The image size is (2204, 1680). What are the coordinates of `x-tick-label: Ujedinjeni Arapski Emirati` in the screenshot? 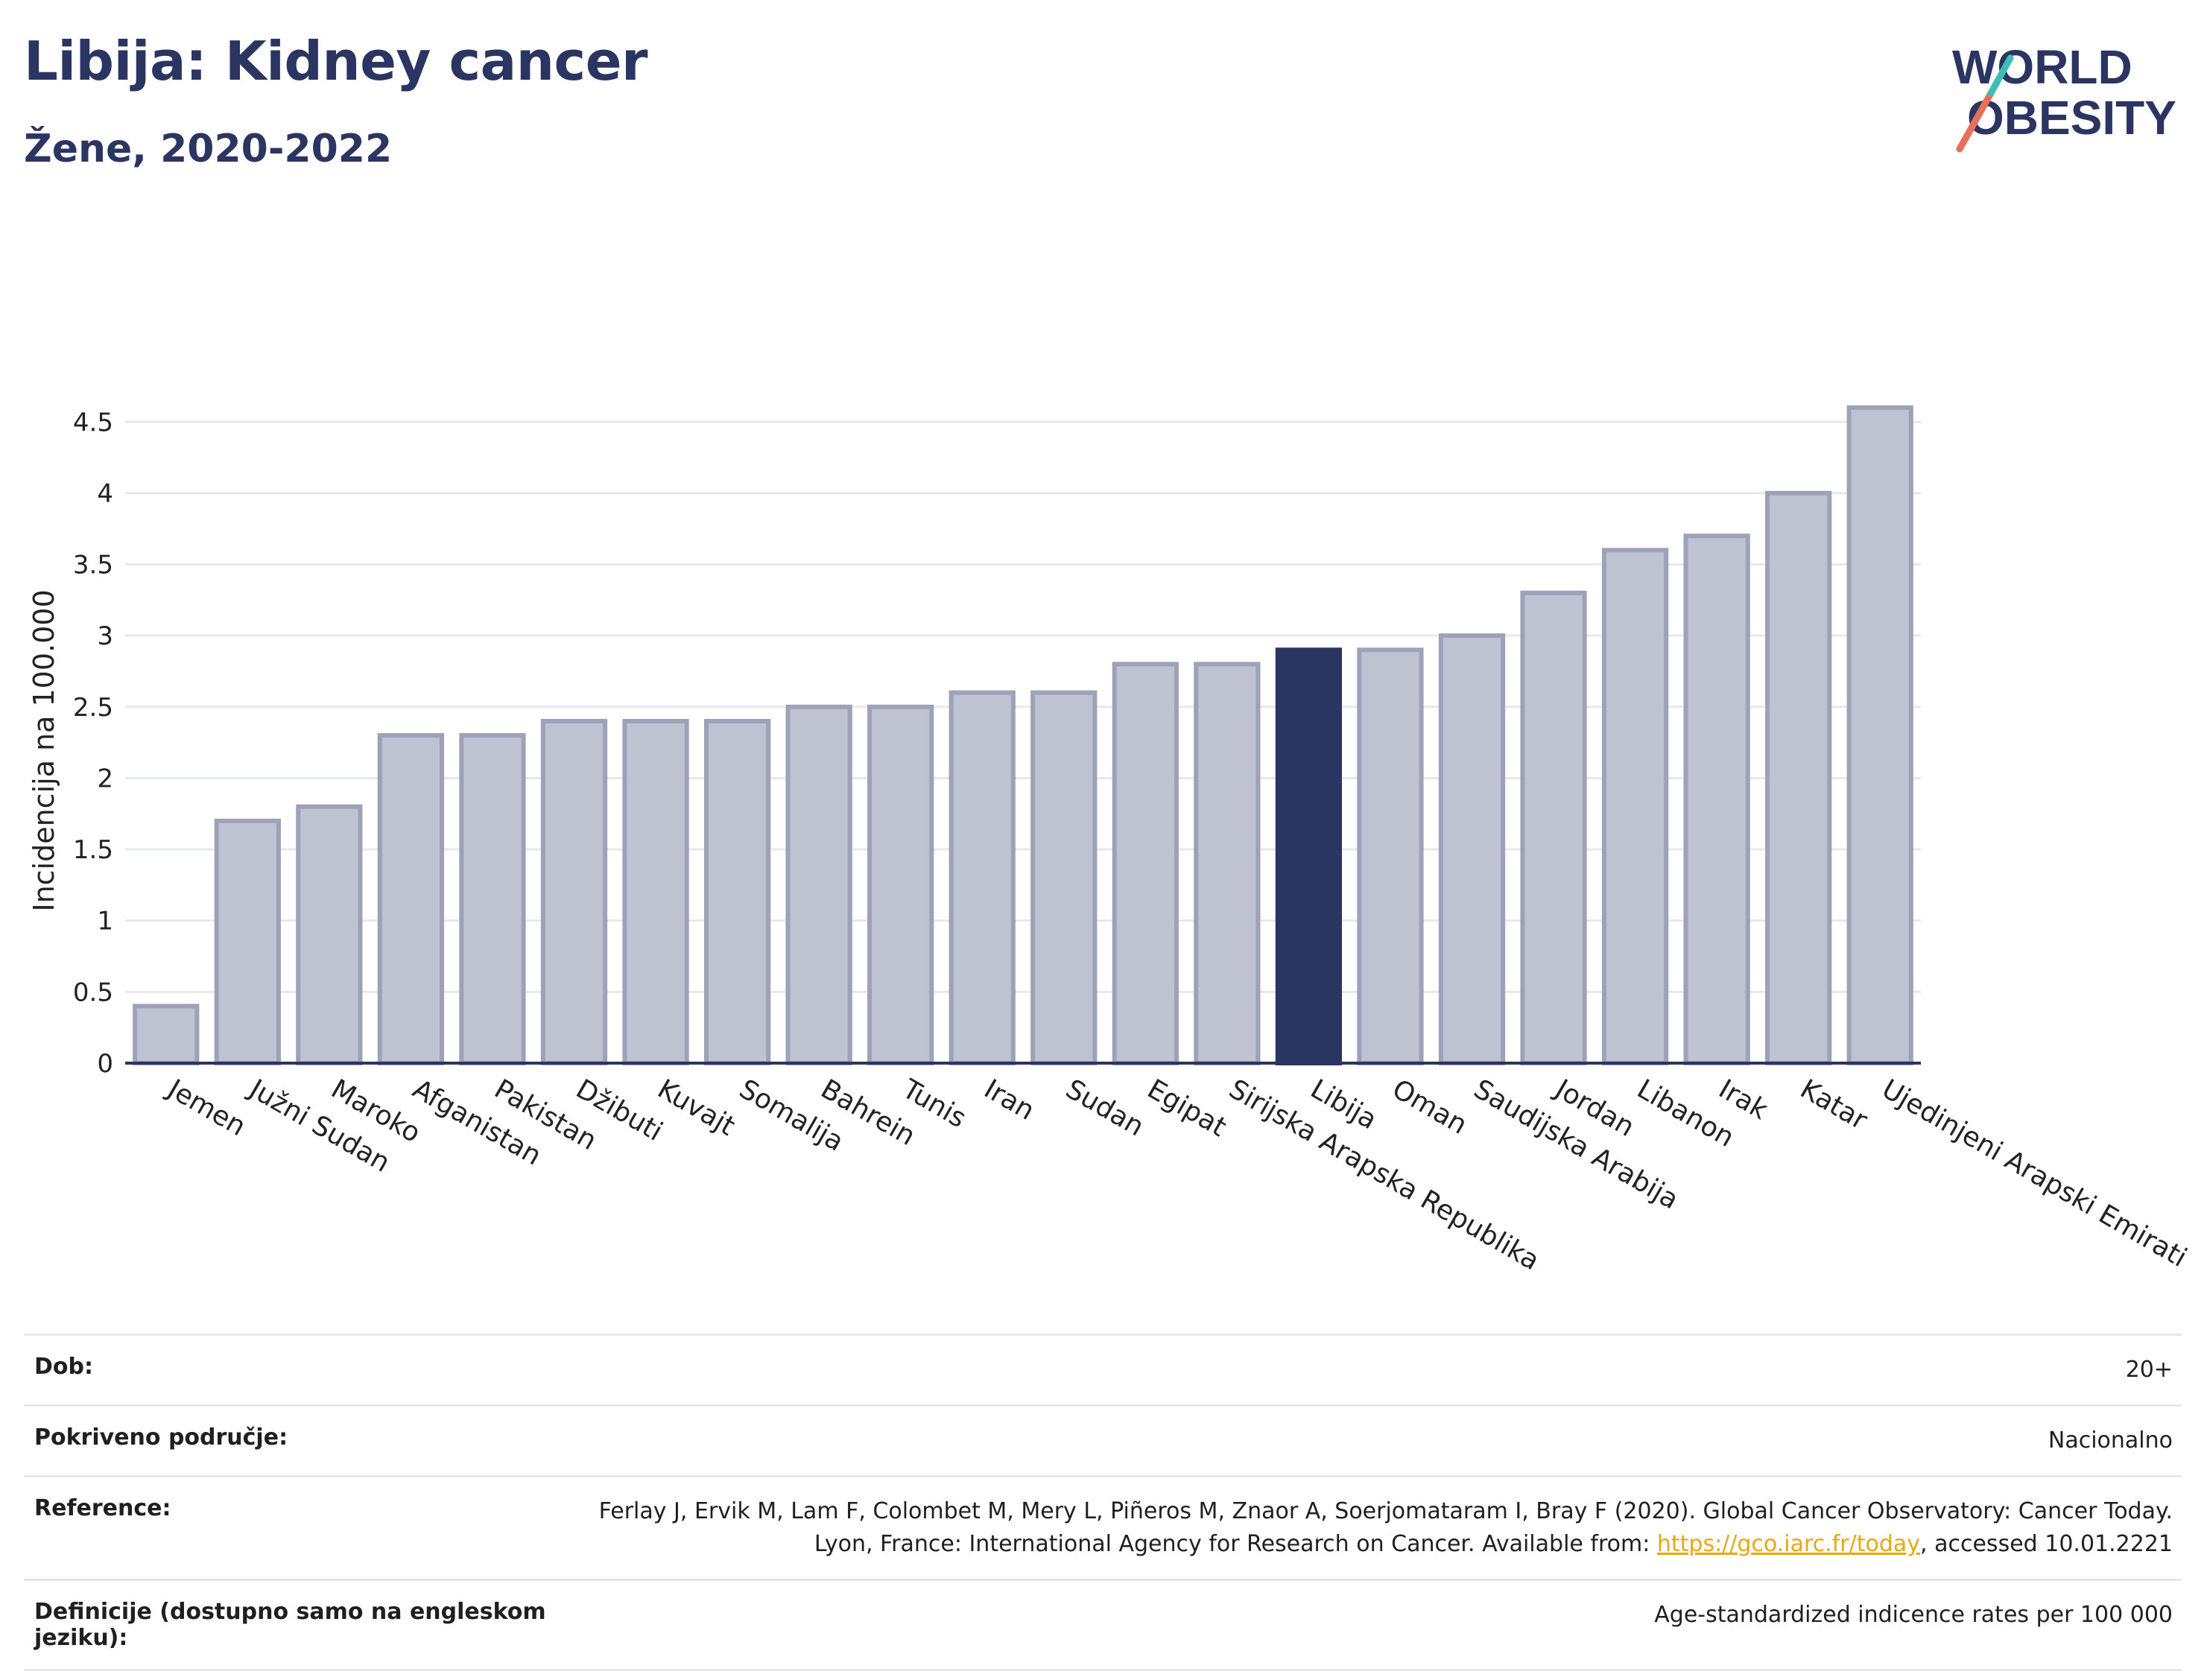 It's located at (2034, 1173).